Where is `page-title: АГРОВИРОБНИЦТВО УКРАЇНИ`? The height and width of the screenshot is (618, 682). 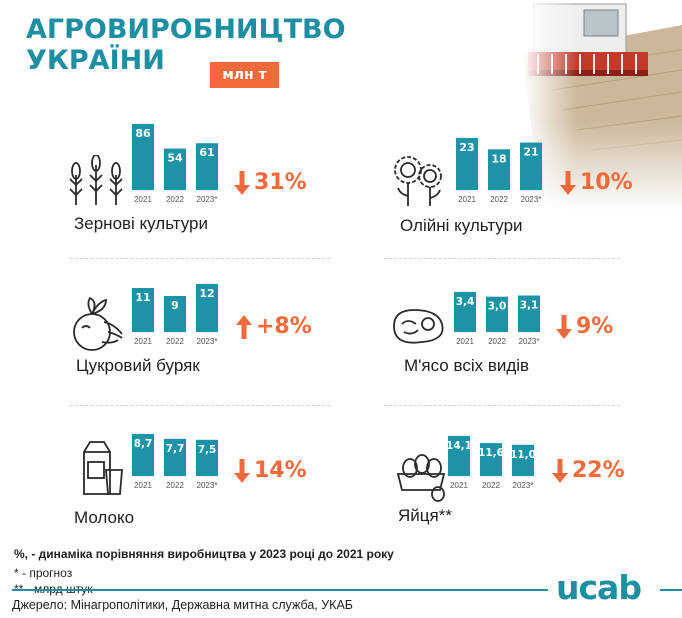 page-title: АГРОВИРОБНИЦТВО УКРАЇНИ is located at coordinates (186, 45).